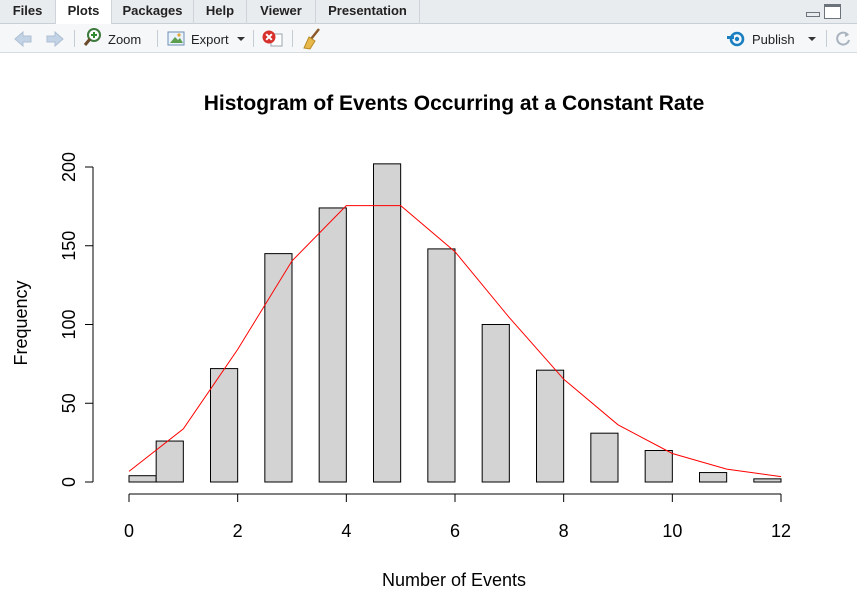 The height and width of the screenshot is (612, 857). I want to click on tab-help: Help, so click(220, 12).